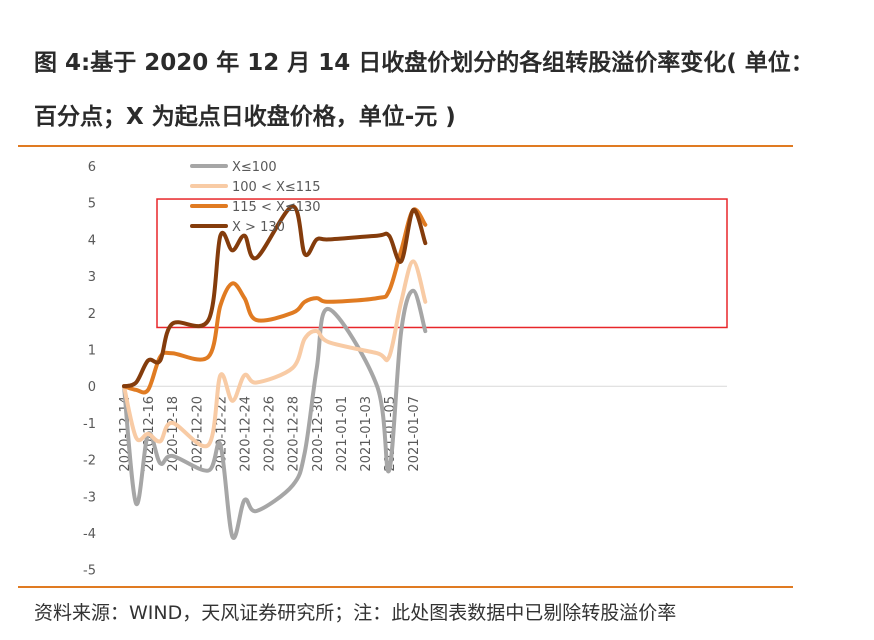  Describe the element at coordinates (355, 613) in the screenshot. I see `source-note: 资料来源：WIND，天风证券研究所；注：此处图表数据中已剔除转股溢价率` at that location.